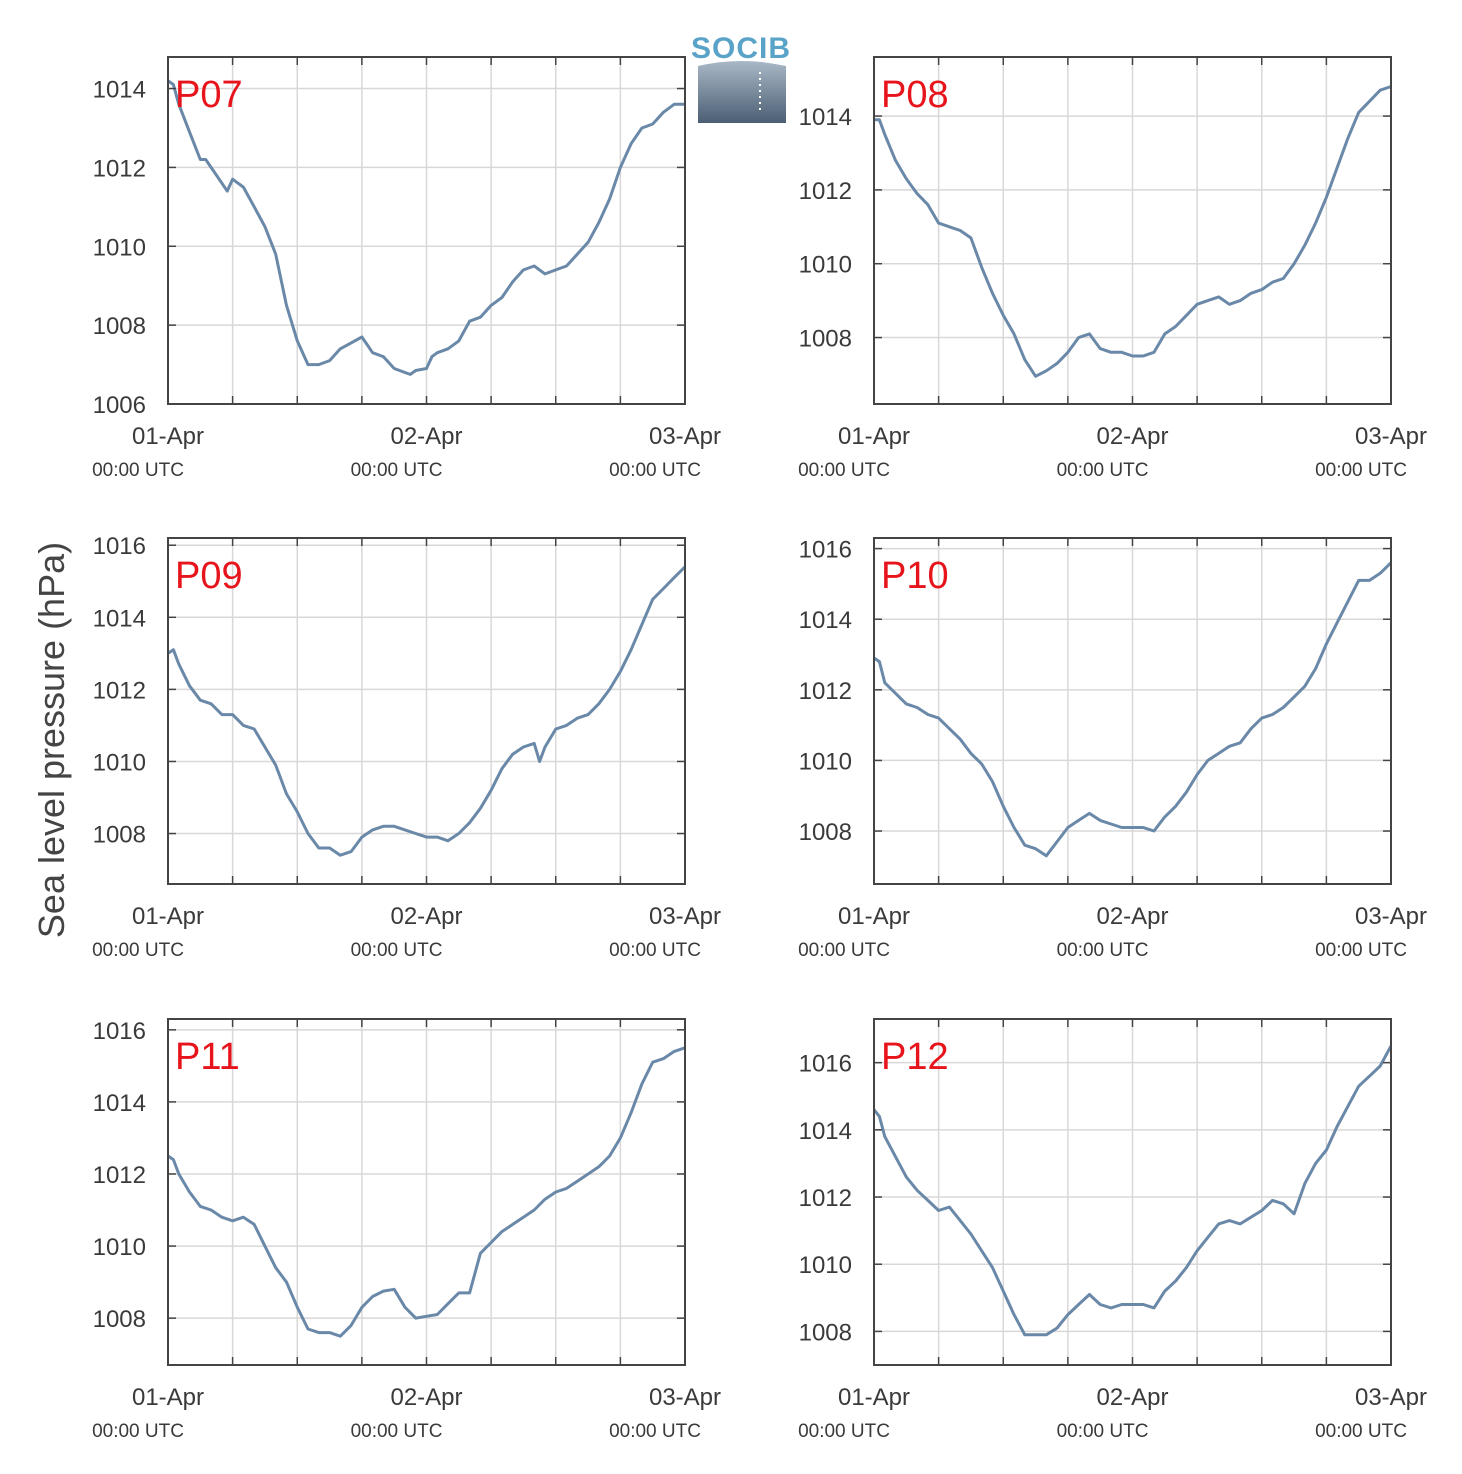  Describe the element at coordinates (1132, 1191) in the screenshot. I see `series-line-p12` at that location.